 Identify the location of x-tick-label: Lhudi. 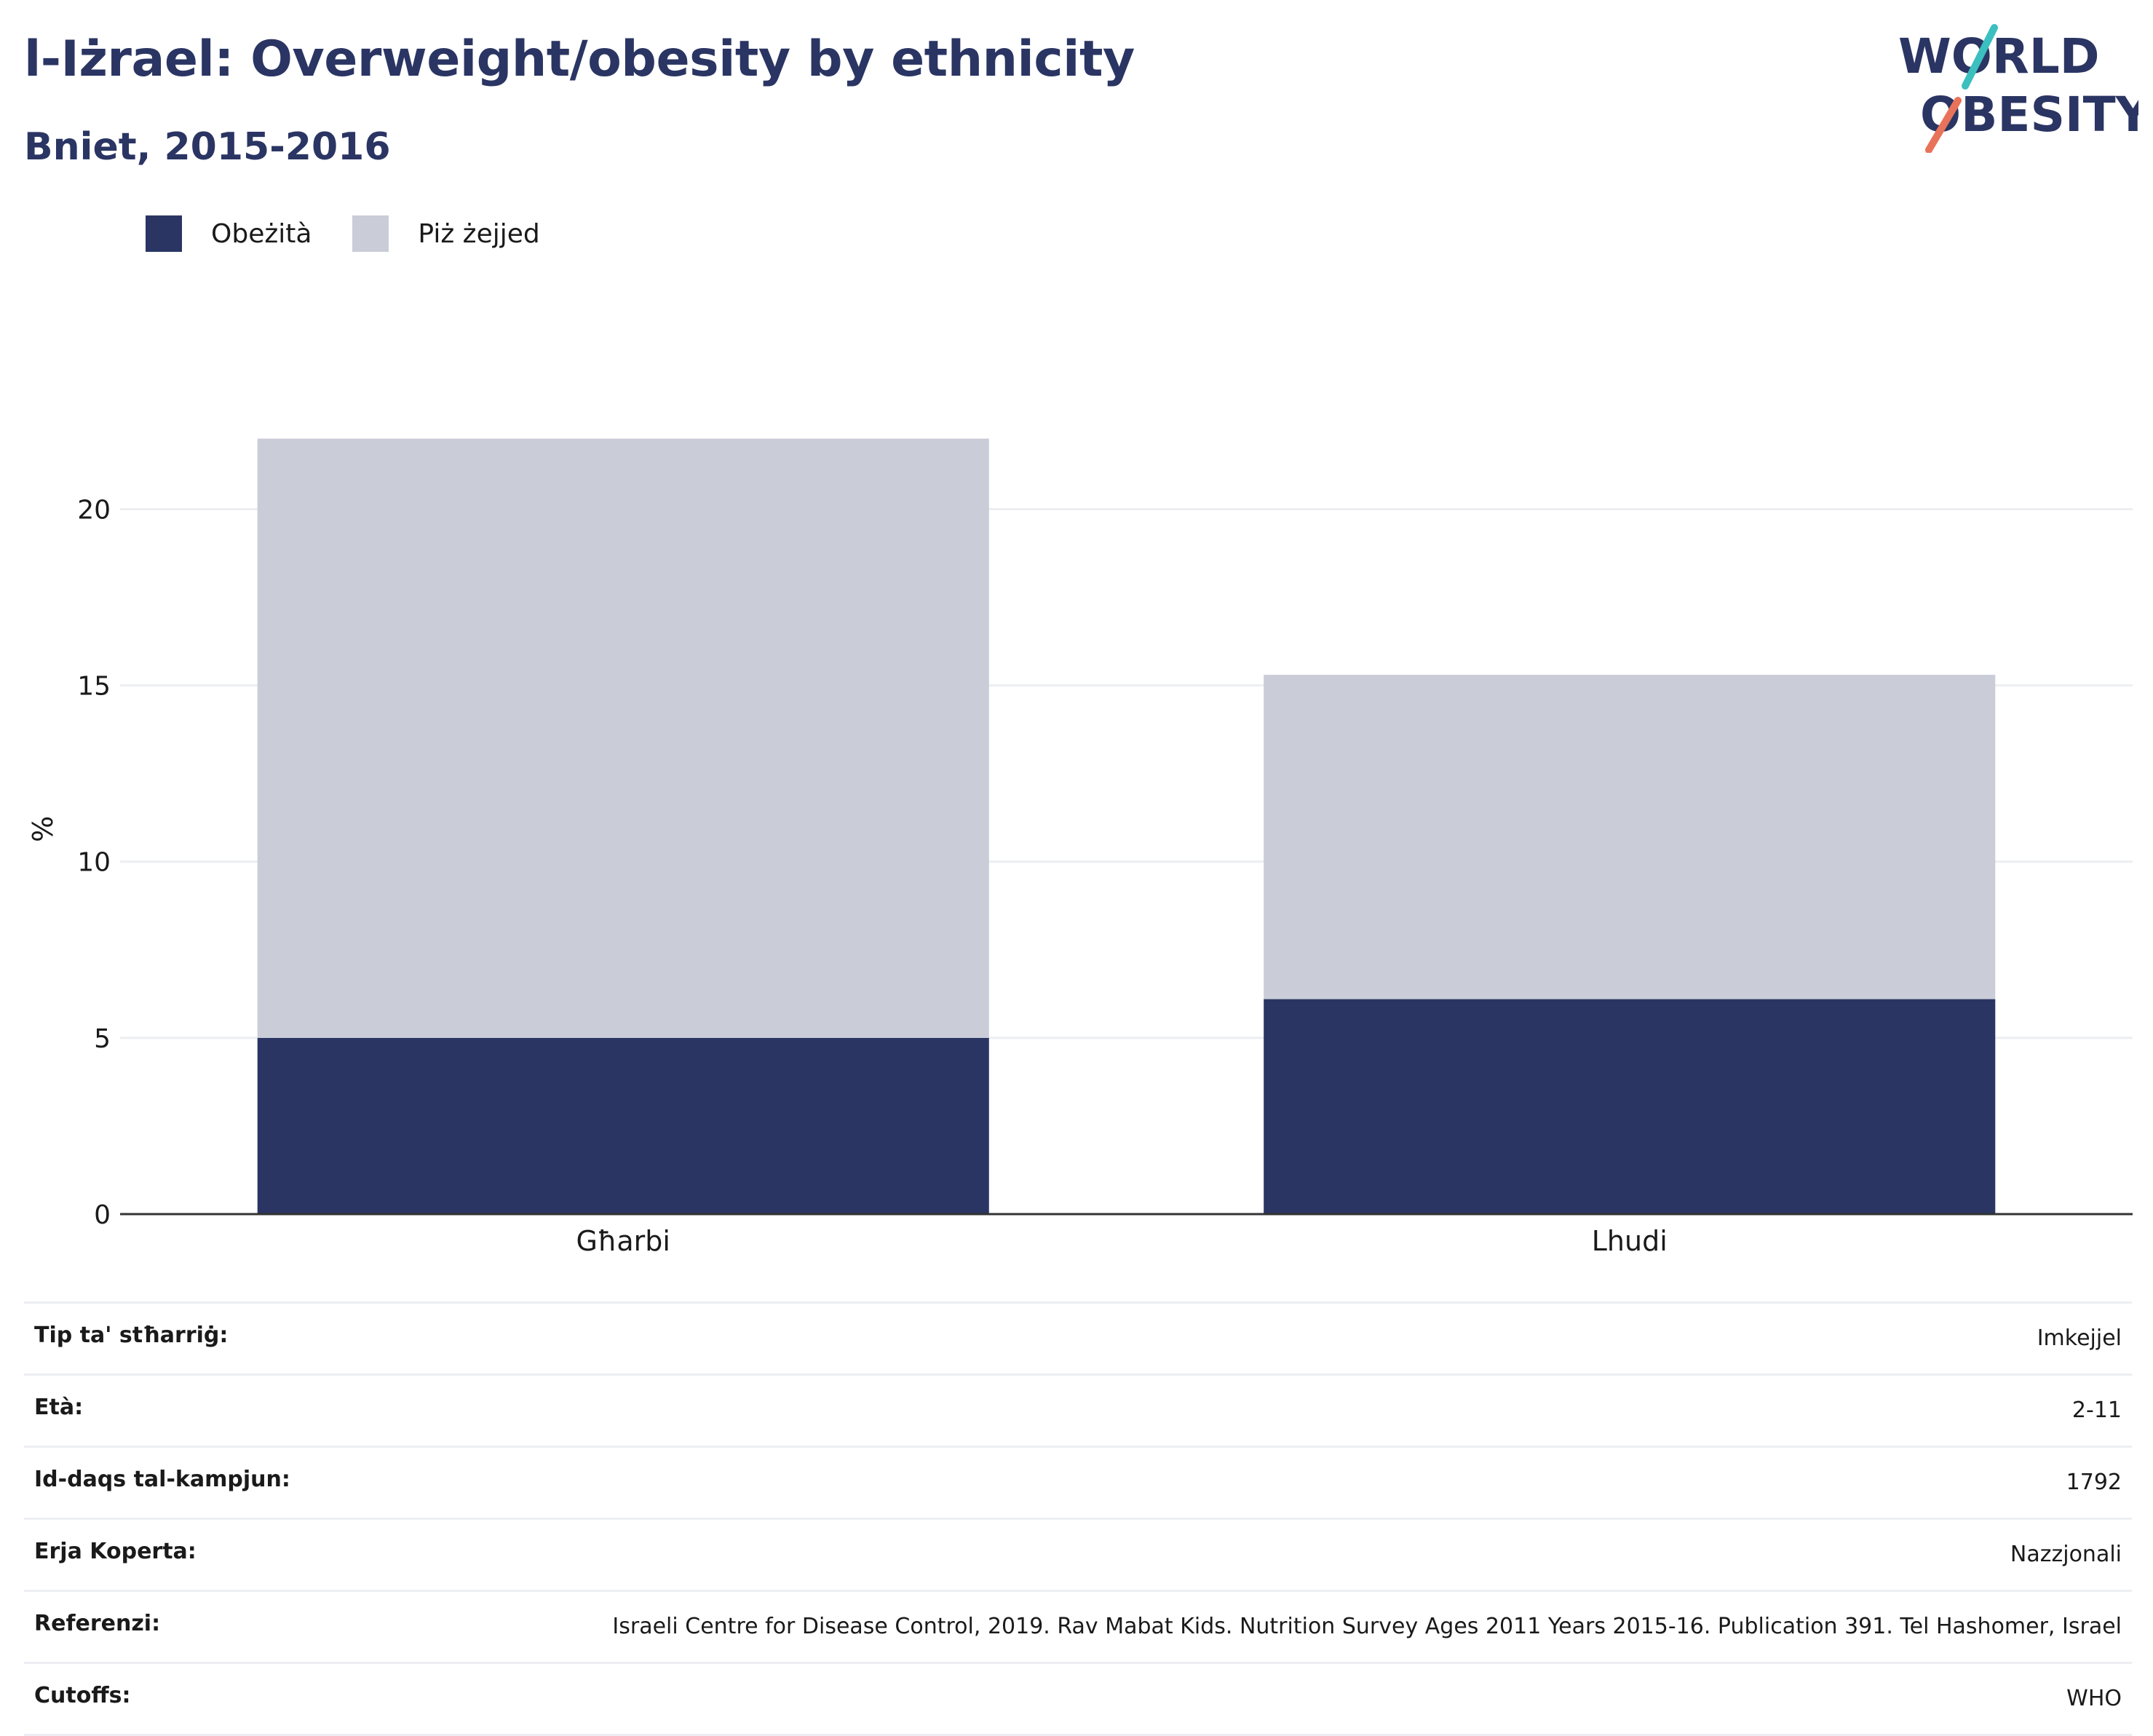
(1630, 1241).